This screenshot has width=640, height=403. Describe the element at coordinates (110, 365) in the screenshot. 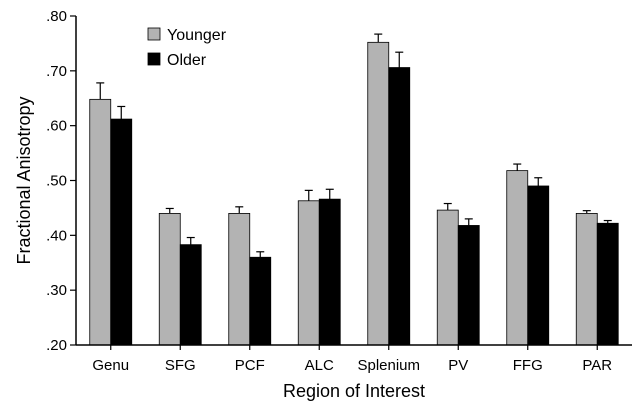

I see `x-tick-label: Genu` at that location.